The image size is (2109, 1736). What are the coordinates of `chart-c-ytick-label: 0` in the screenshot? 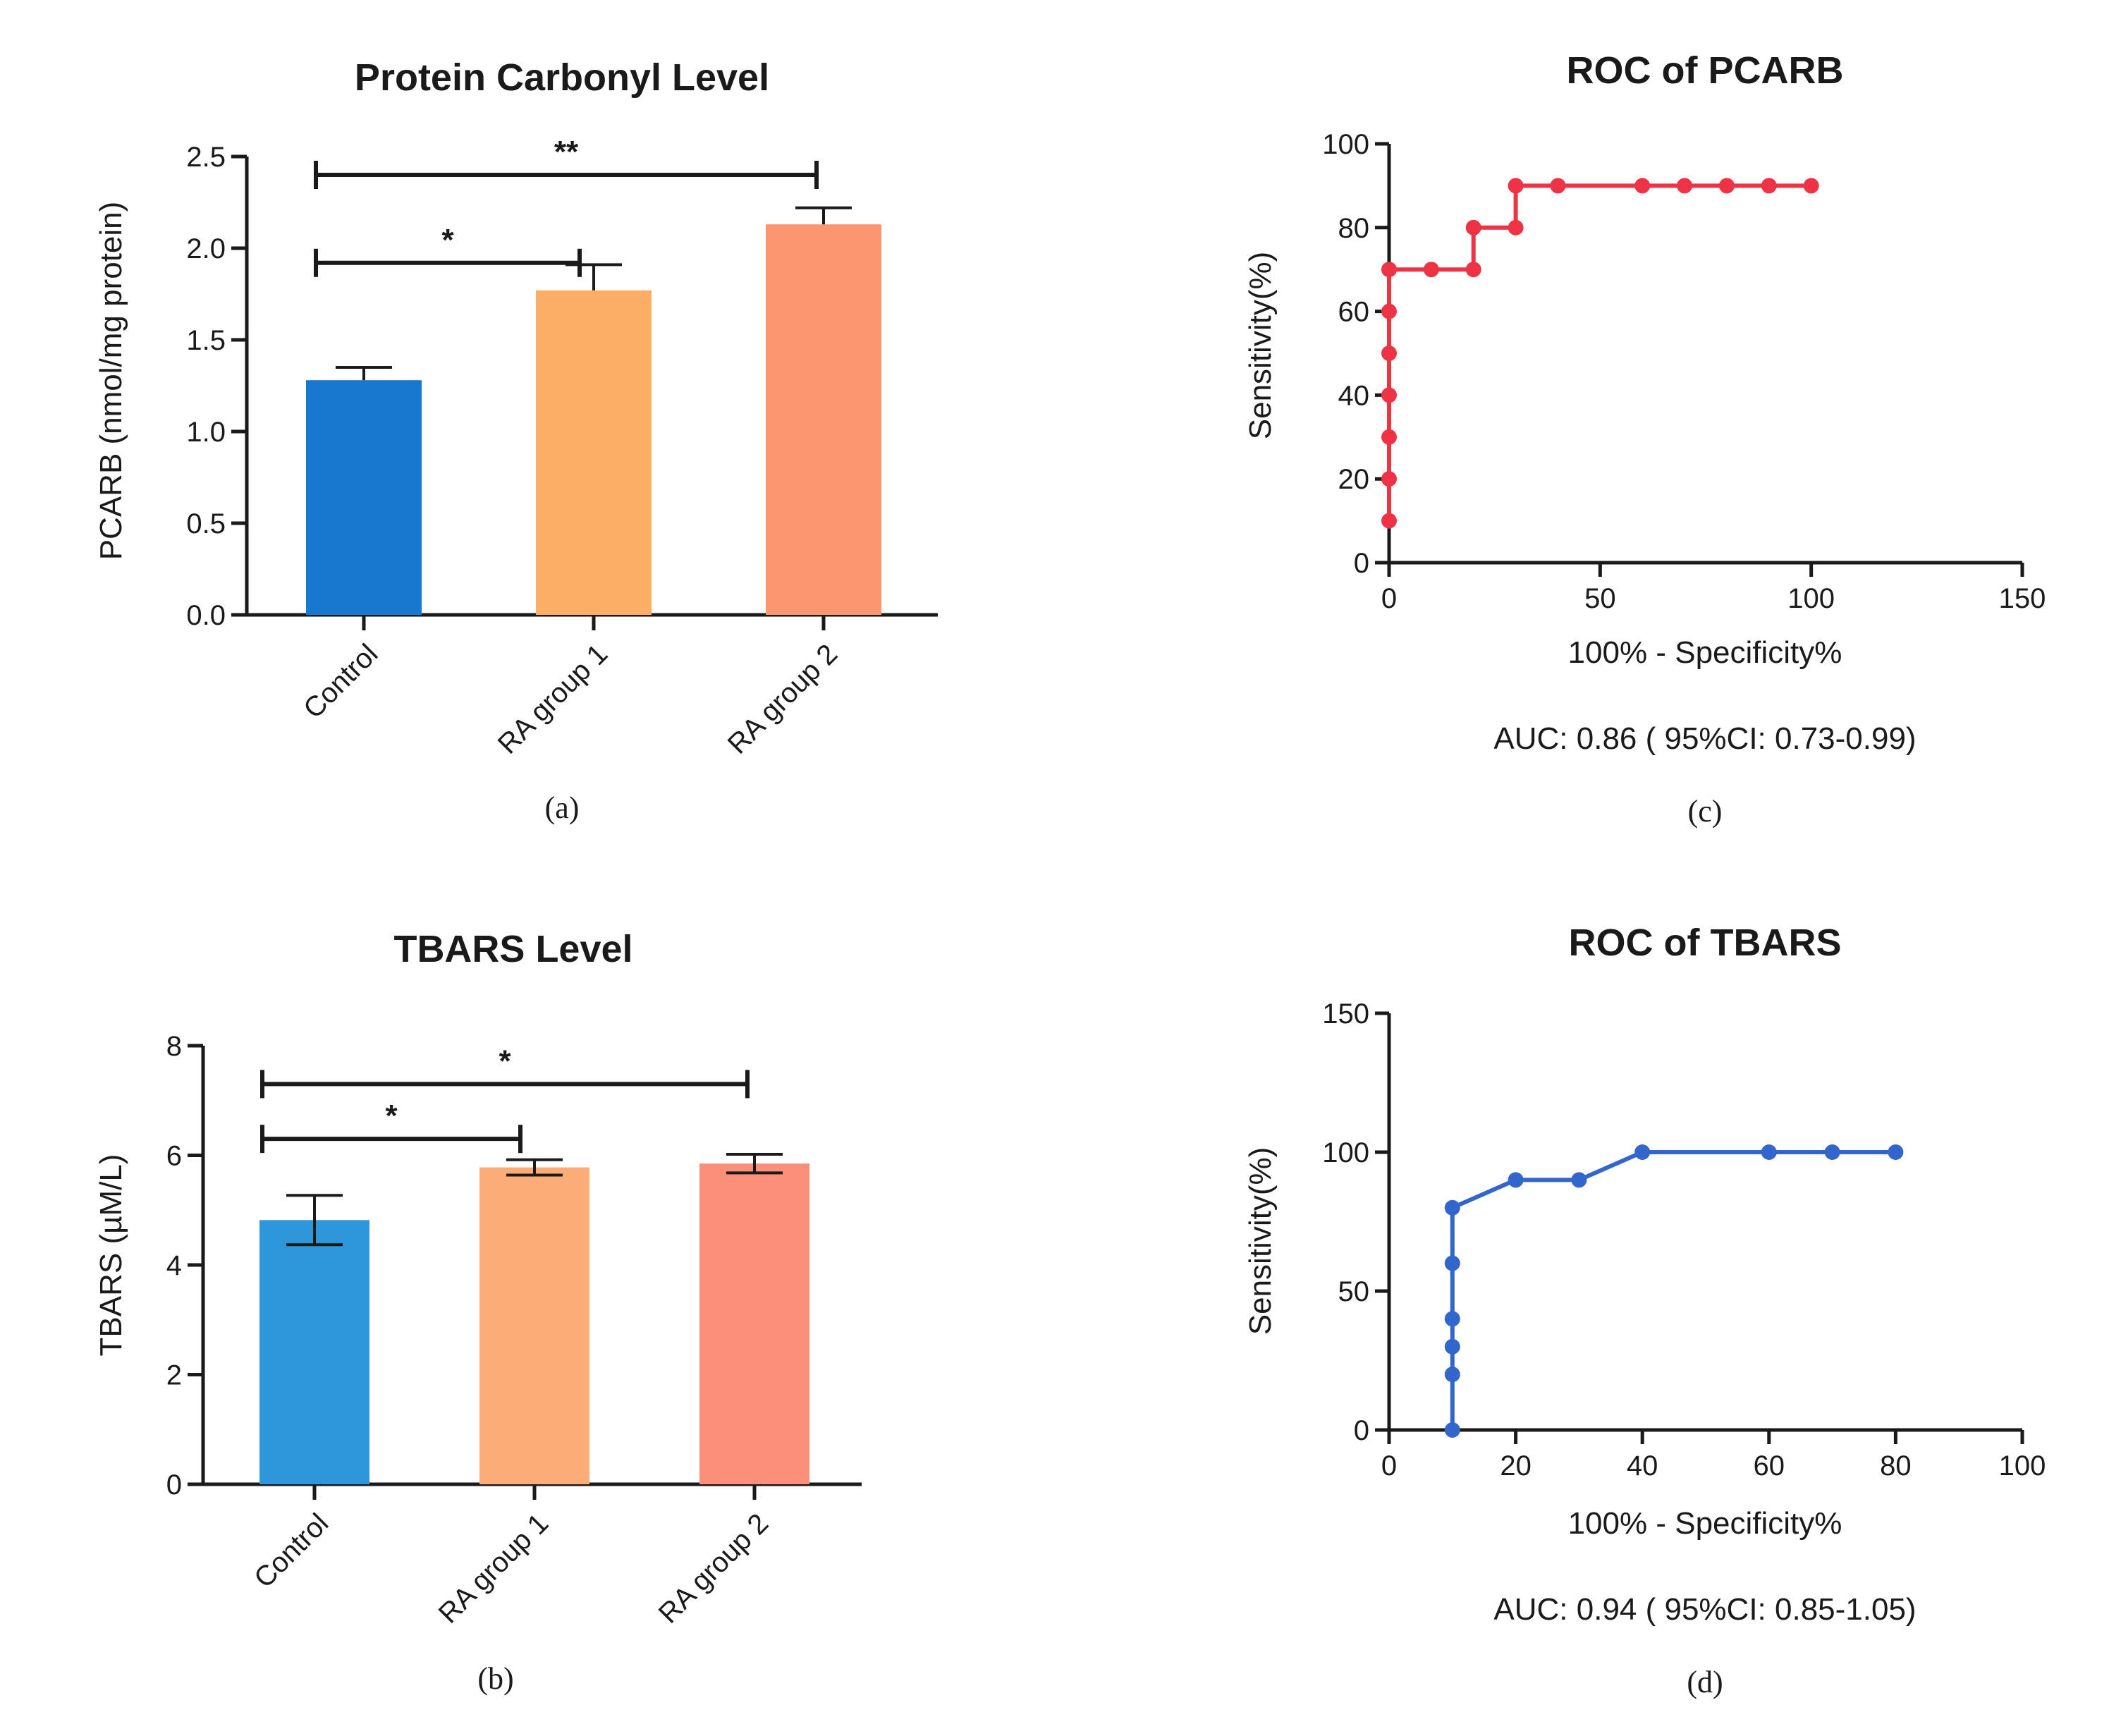 It's located at (1361, 564).